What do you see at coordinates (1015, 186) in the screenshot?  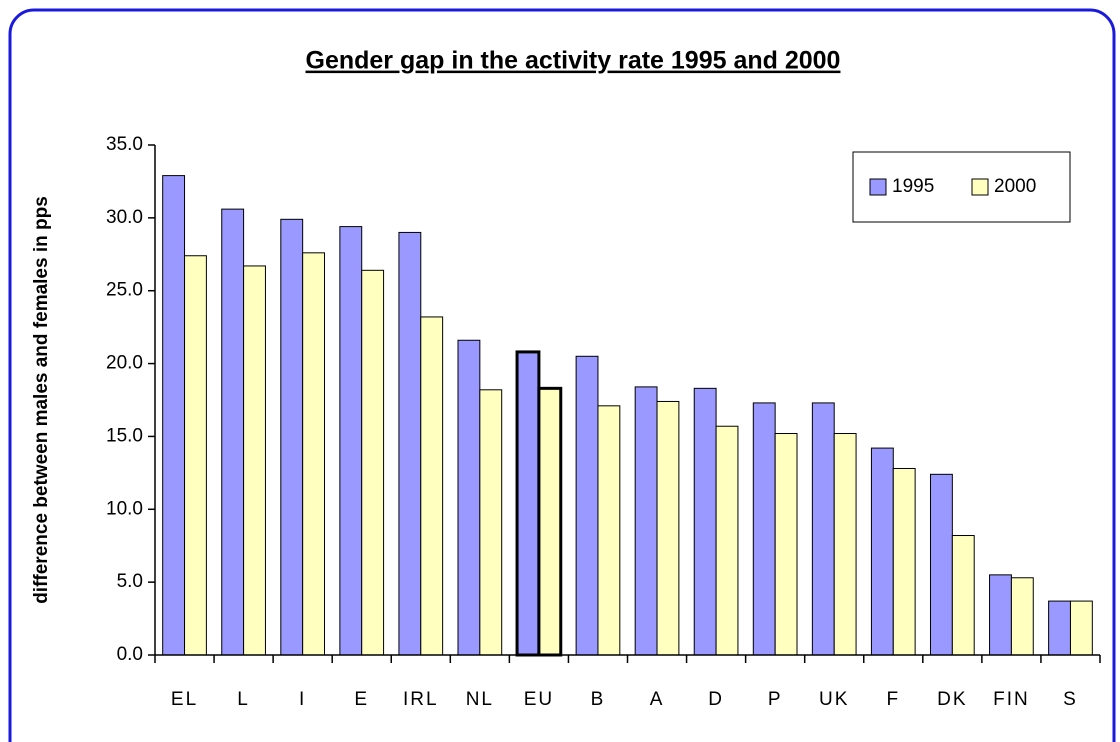 I see `legend-label: 2000` at bounding box center [1015, 186].